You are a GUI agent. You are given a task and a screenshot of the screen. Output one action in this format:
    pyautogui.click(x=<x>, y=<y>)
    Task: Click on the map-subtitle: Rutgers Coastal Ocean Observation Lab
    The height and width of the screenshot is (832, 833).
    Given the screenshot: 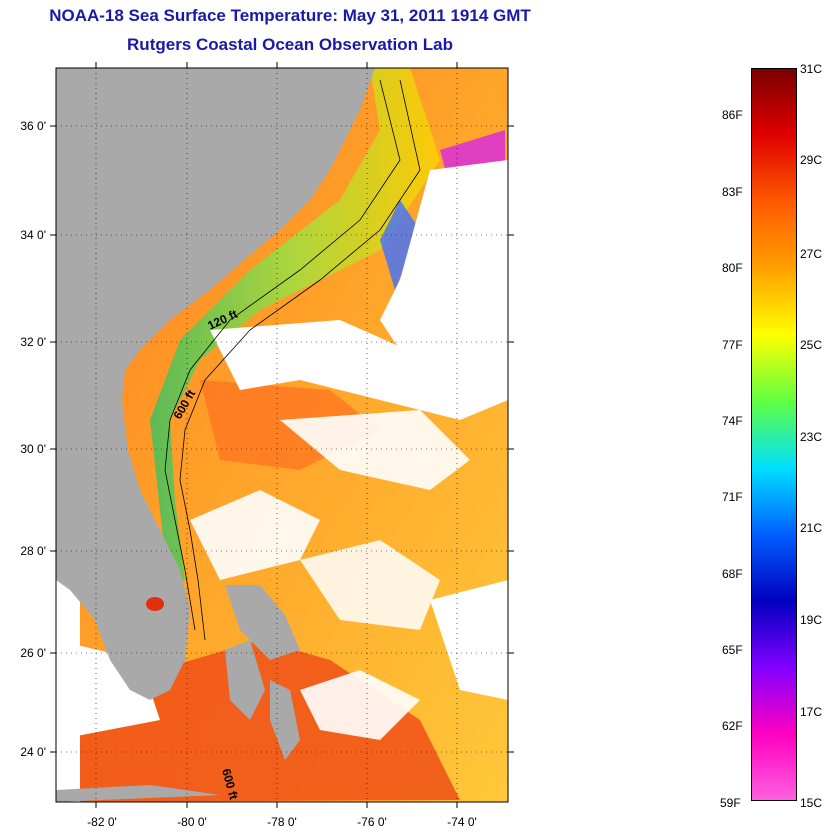 What is the action you would take?
    pyautogui.click(x=290, y=44)
    